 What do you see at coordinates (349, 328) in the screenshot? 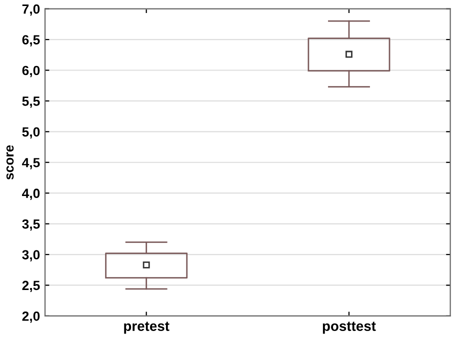
I see `x-tick-label: posttest` at bounding box center [349, 328].